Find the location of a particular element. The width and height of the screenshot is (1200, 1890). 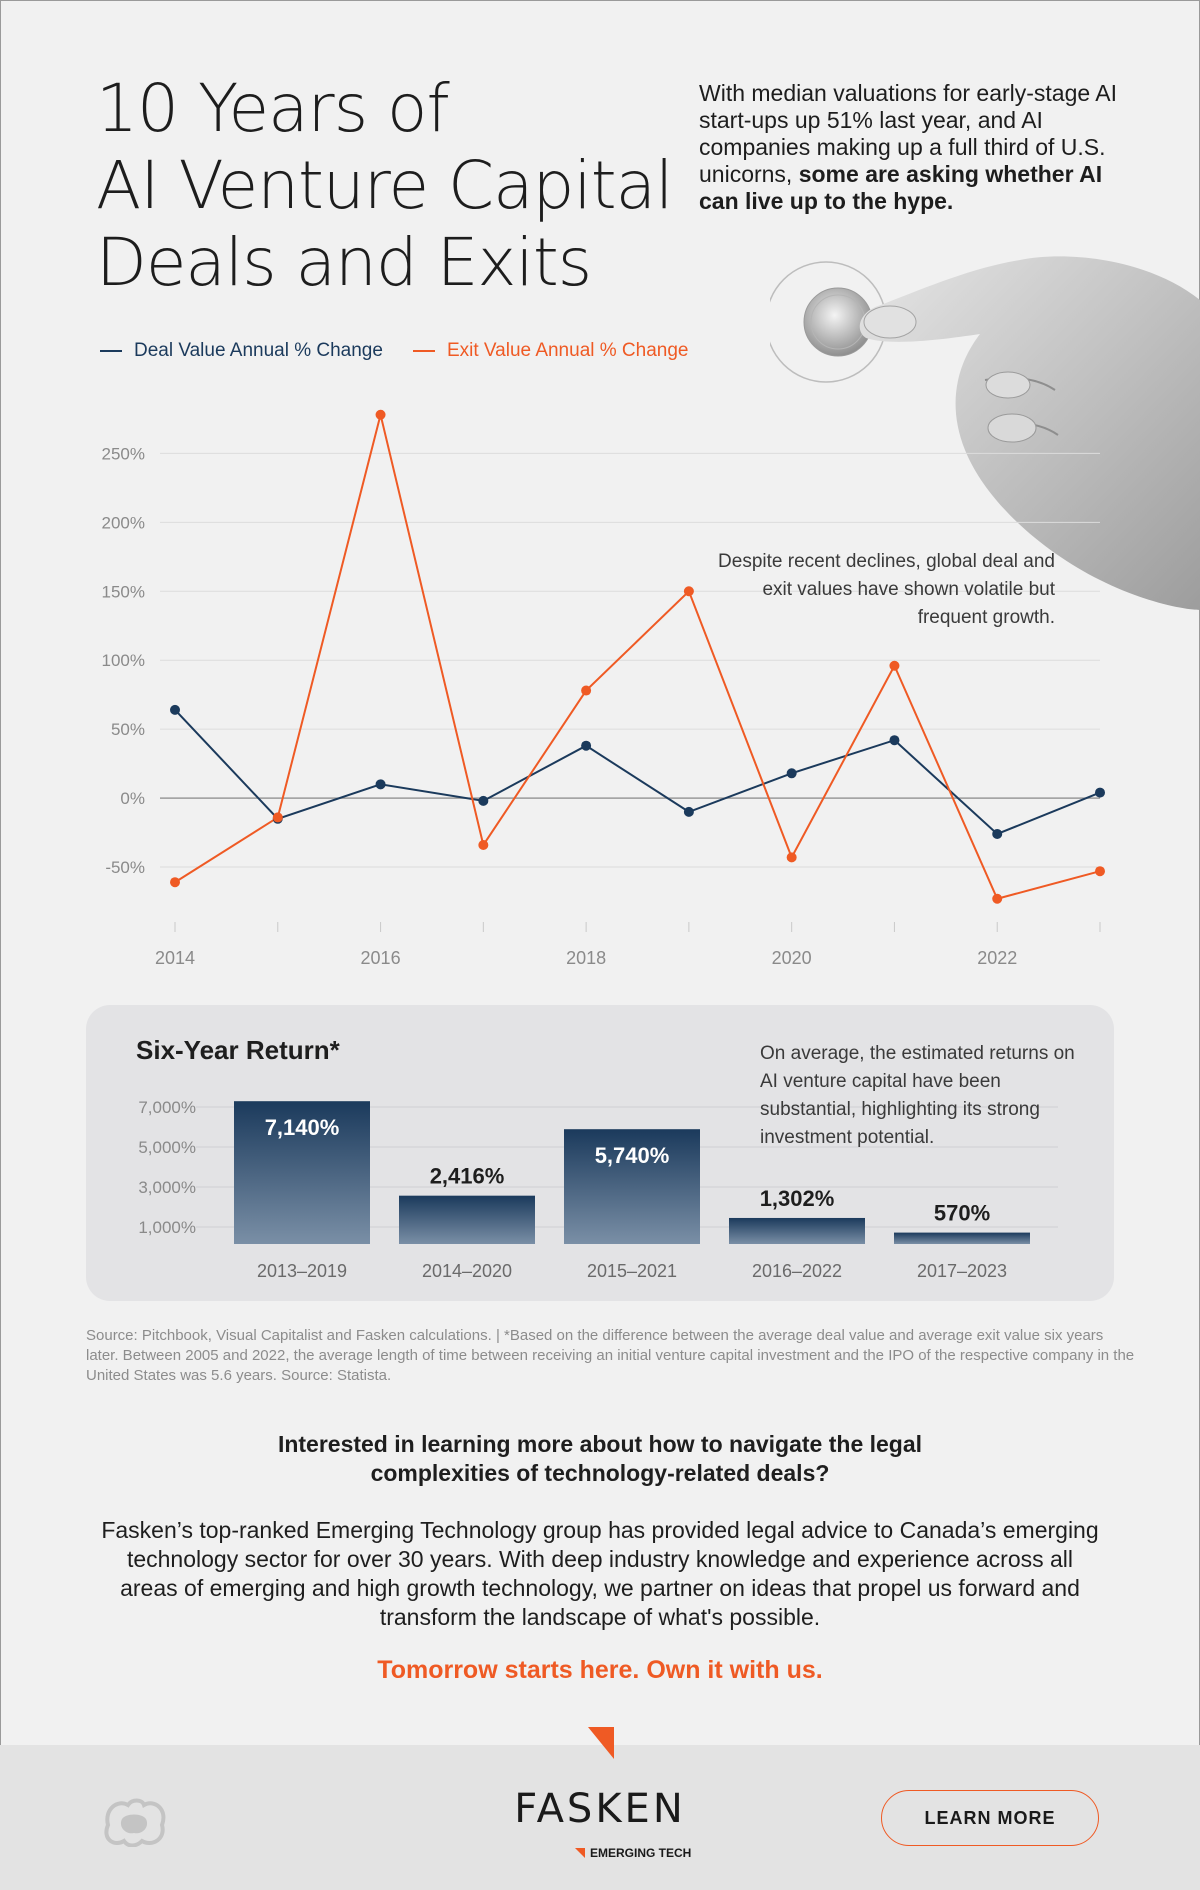

bar-y-tick-label: 1,000% is located at coordinates (167, 1227).